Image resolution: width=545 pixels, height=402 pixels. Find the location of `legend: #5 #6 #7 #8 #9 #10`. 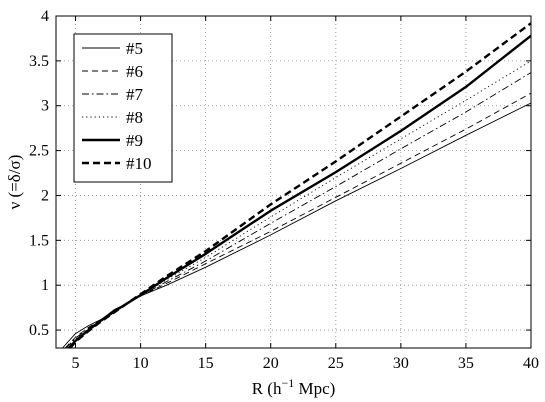

legend: #5 #6 #7 #8 #9 #10 is located at coordinates (123, 108).